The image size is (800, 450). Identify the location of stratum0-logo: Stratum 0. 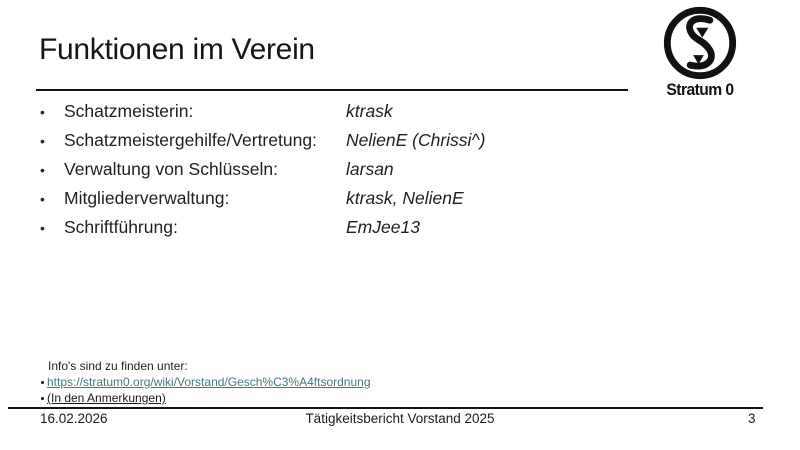
(700, 52).